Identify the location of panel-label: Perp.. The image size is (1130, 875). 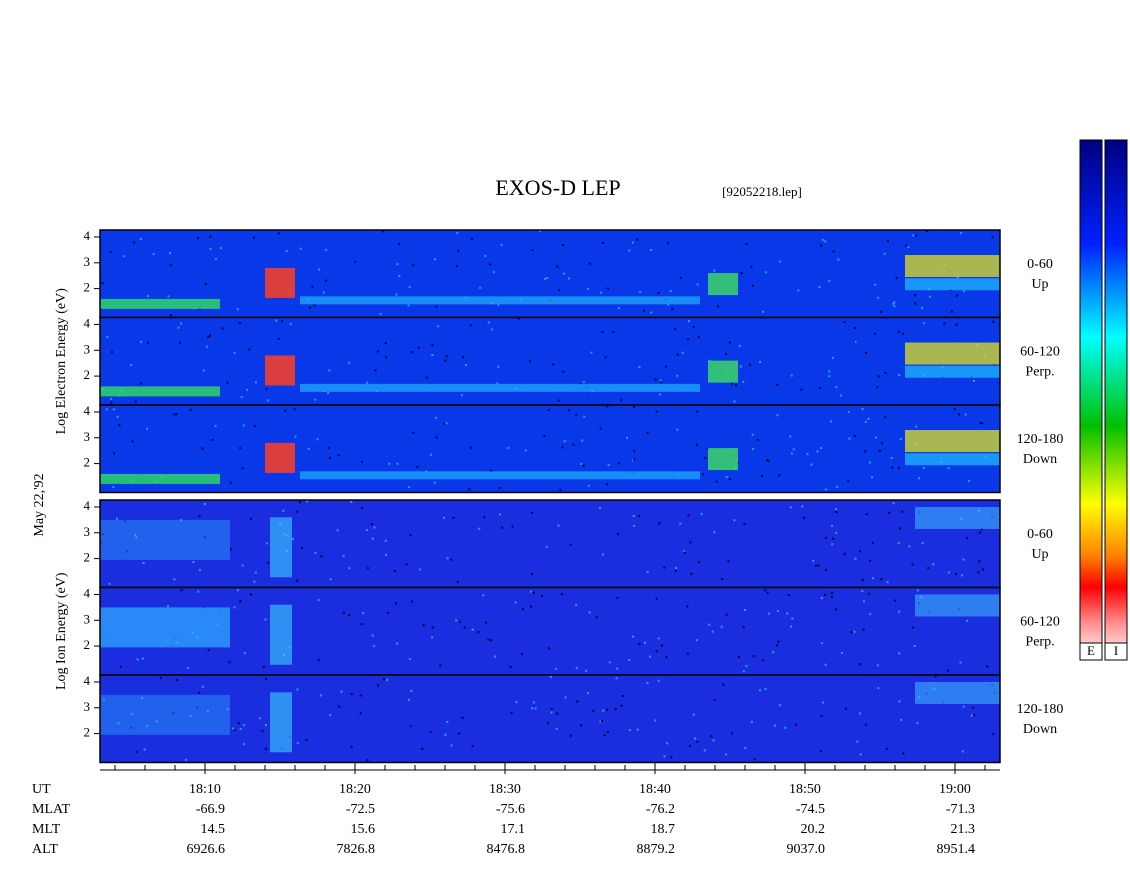
(1039, 372).